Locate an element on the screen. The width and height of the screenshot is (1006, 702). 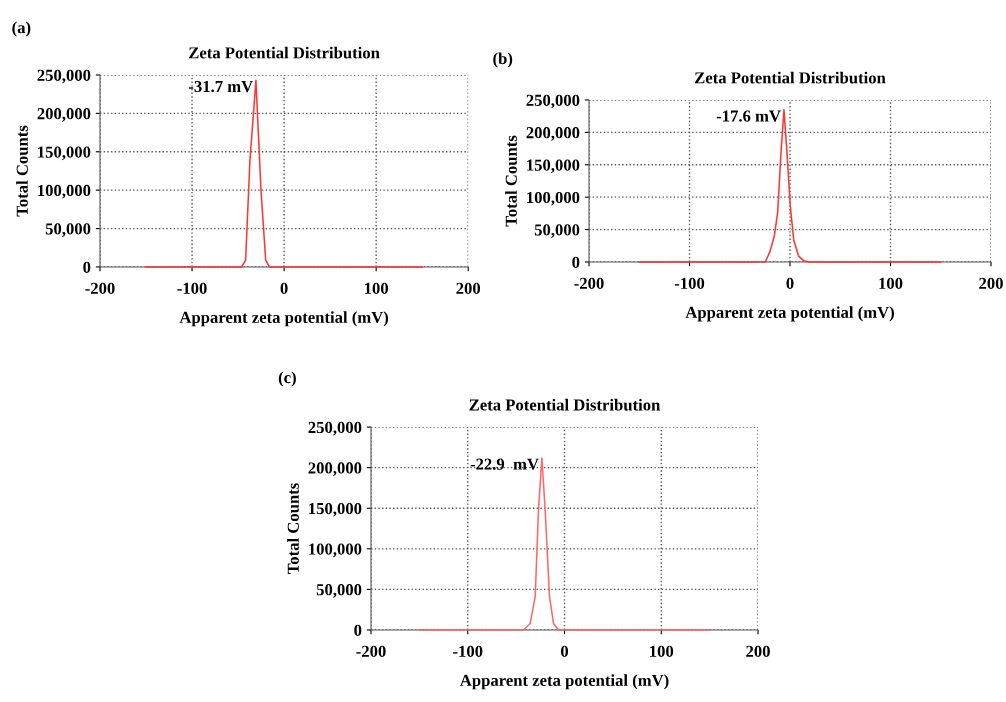
annotation: -22.9 mV is located at coordinates (504, 464).